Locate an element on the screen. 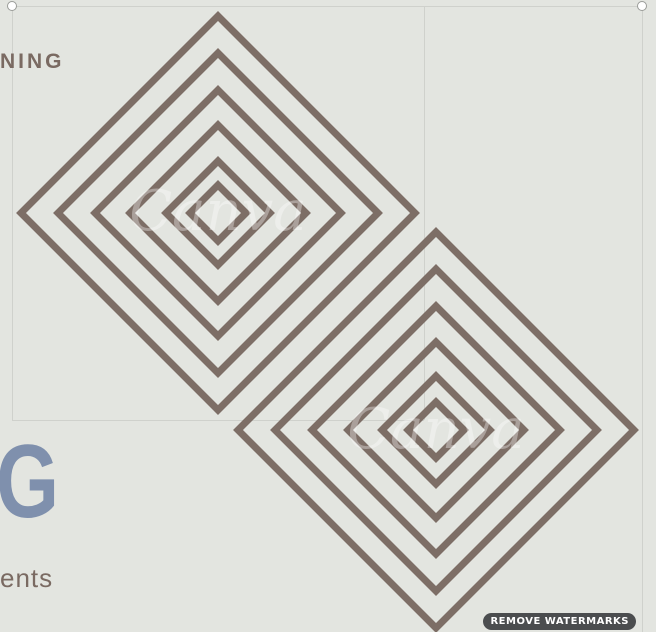  resize-handle-top-right is located at coordinates (642, 6).